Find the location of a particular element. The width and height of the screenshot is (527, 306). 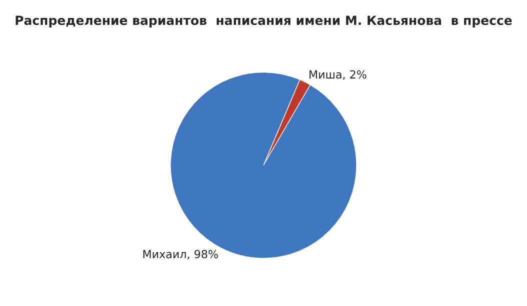

slice-label: Михаил, 98% is located at coordinates (180, 255).